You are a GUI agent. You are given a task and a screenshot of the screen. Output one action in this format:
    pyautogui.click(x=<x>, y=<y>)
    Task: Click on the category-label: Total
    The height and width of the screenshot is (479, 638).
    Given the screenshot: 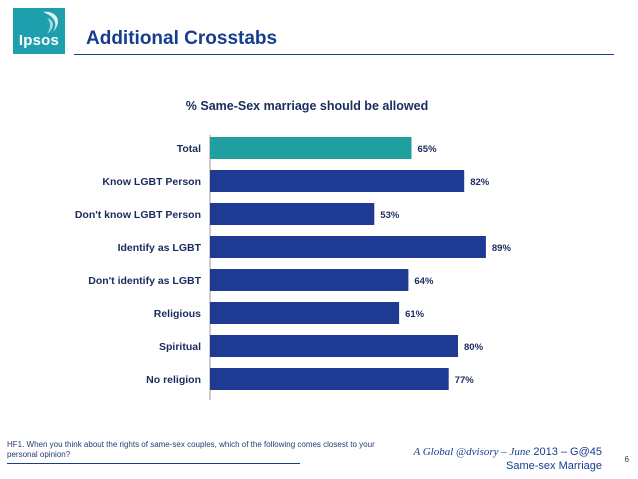 What is the action you would take?
    pyautogui.click(x=189, y=149)
    